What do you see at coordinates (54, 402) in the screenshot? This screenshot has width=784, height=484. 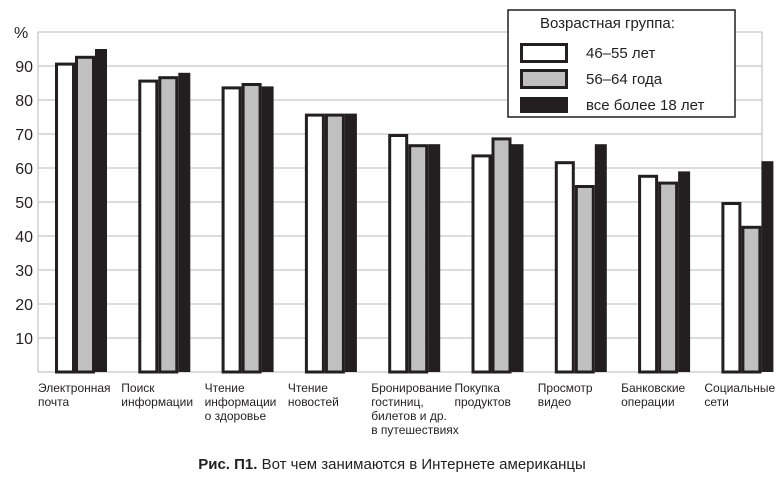 I see `x-tick-label-line: почта` at bounding box center [54, 402].